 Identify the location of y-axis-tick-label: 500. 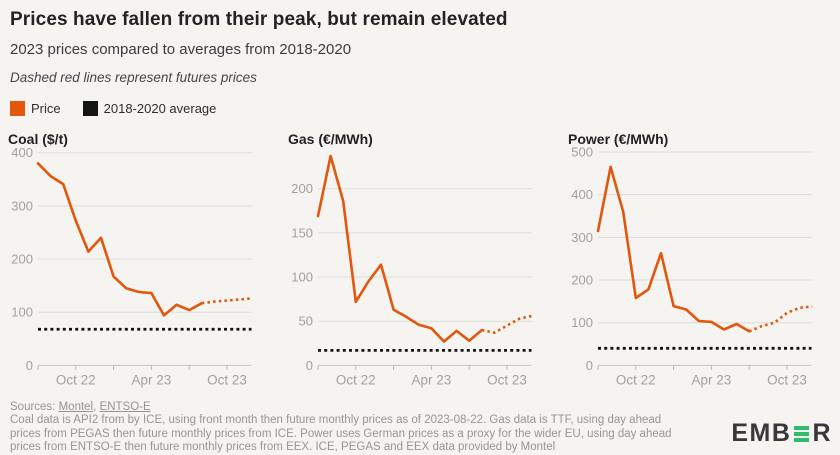
(582, 153).